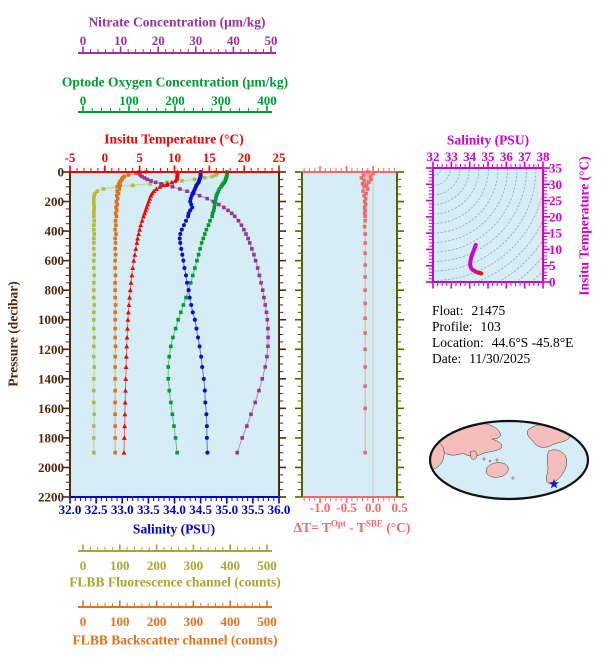 Image resolution: width=609 pixels, height=663 pixels. I want to click on temperature-tick-label: 20, so click(244, 157).